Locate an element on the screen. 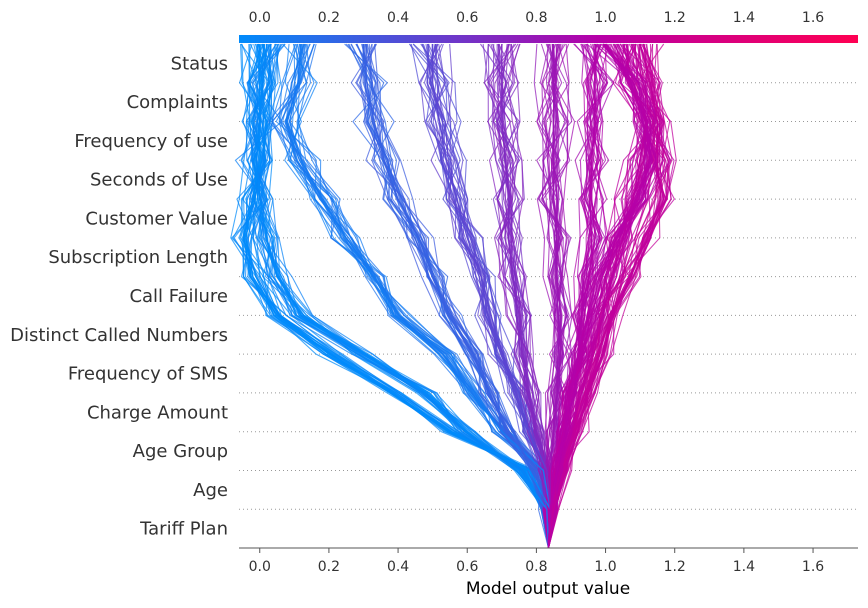  feature-label: Charge Amount is located at coordinates (157, 412).